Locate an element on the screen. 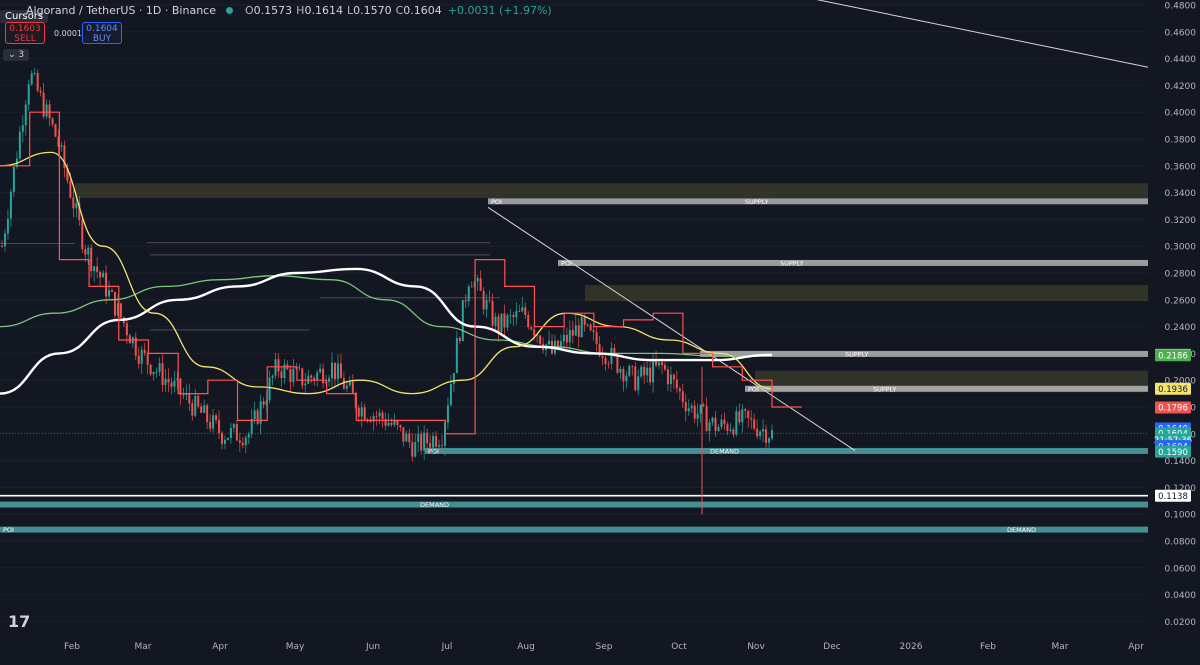  buy-button: 0.1604 BUY is located at coordinates (102, 33).